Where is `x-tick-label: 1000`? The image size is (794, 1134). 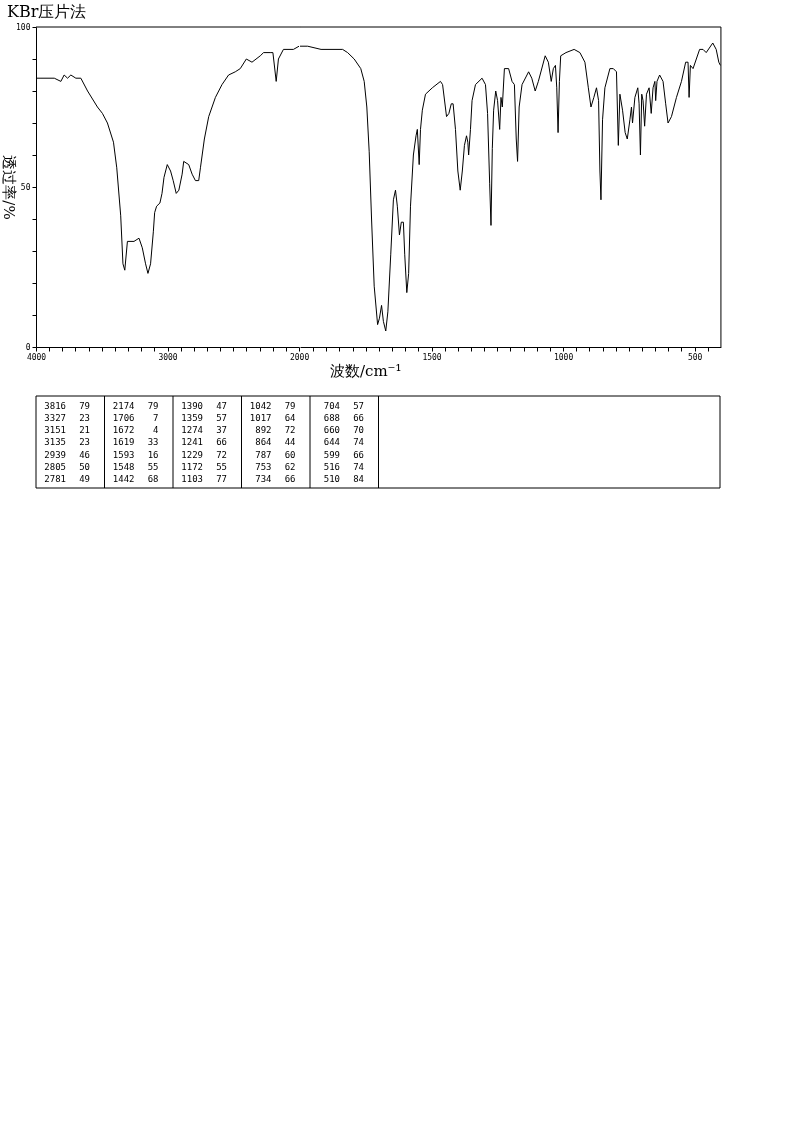 x-tick-label: 1000 is located at coordinates (563, 357).